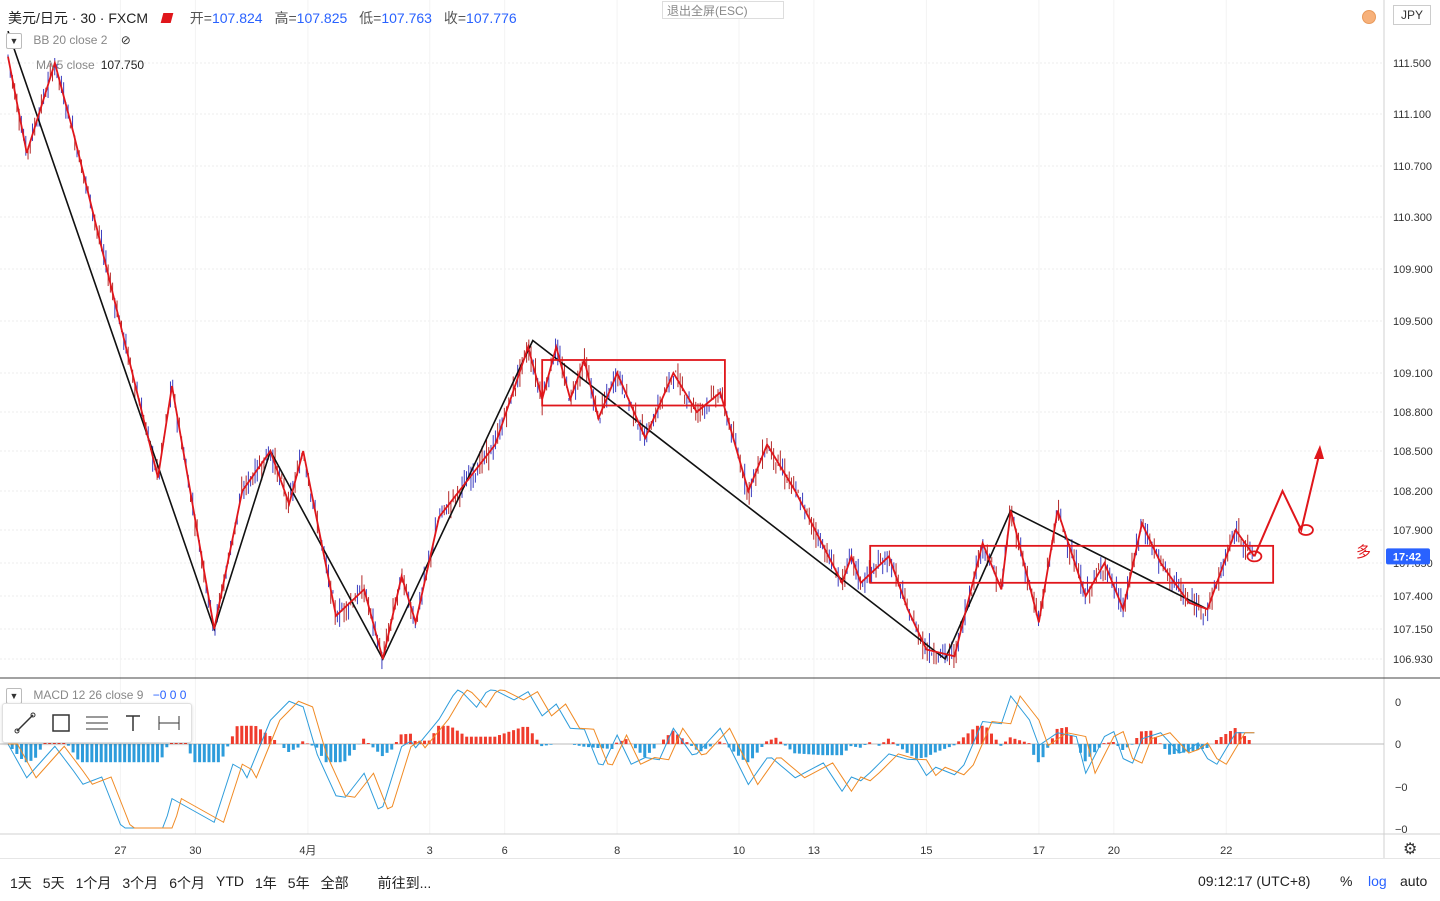 The height and width of the screenshot is (901, 1440). Describe the element at coordinates (126, 40) in the screenshot. I see `eye-hidden-icon: ⊘` at that location.